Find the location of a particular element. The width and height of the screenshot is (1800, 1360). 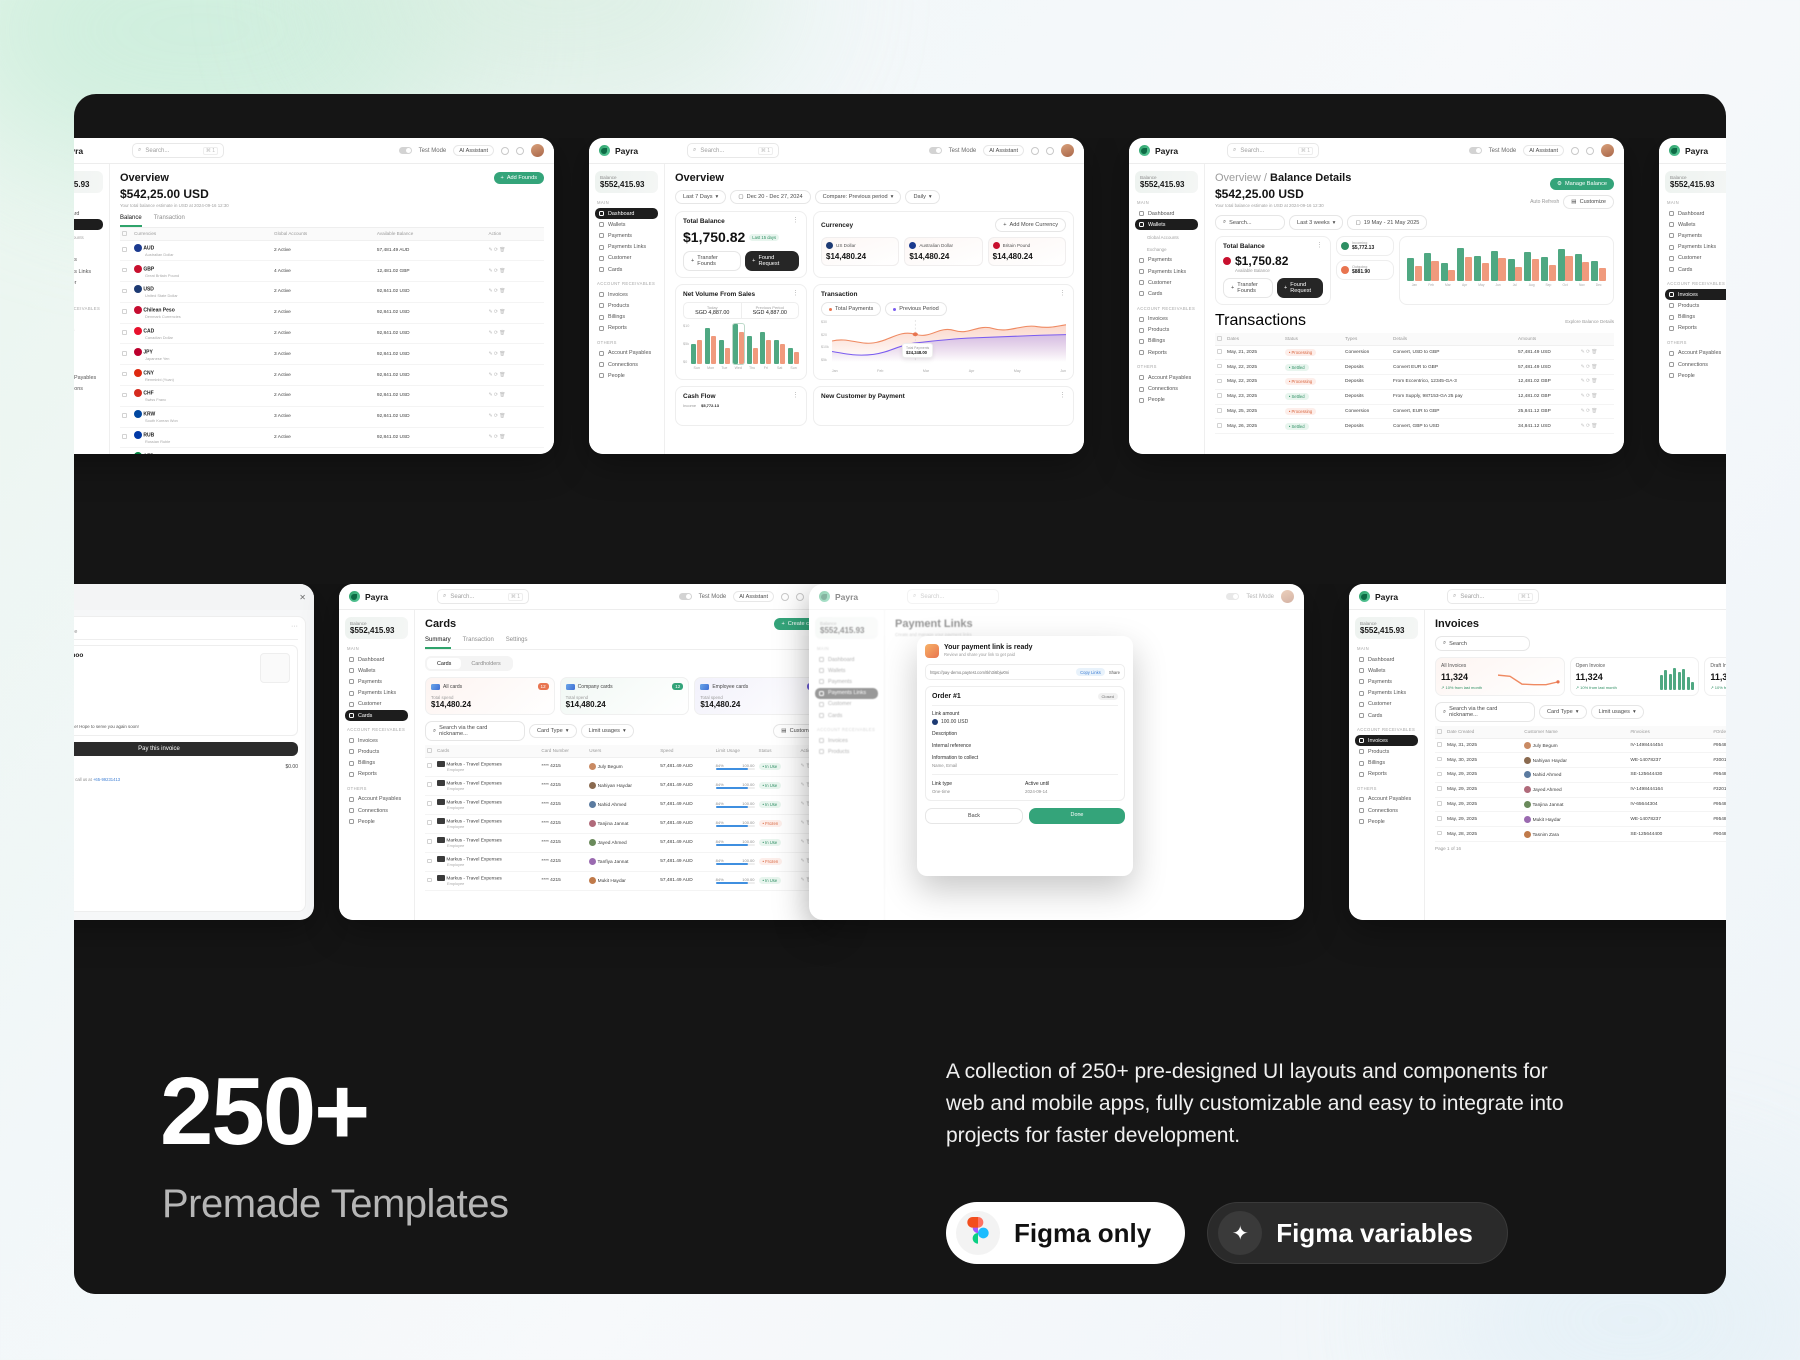

currency-tile: US Dollar $14,480.24 is located at coordinates (860, 251).